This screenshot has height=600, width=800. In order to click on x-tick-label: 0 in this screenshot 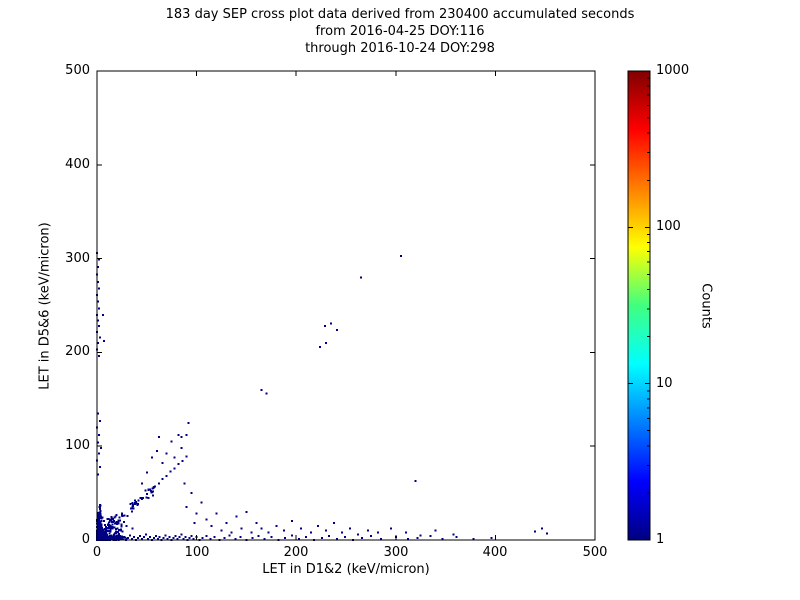, I will do `click(97, 552)`.